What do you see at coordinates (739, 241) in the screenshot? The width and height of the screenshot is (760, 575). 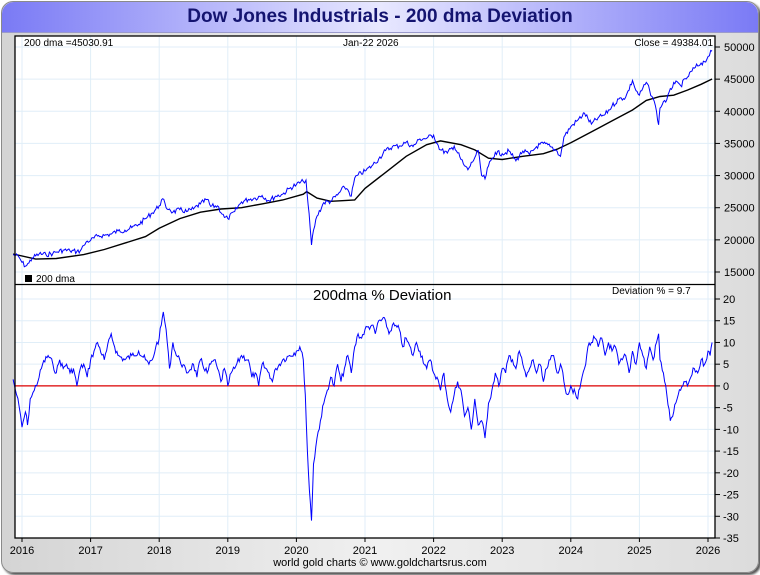 I see `price-tick-label: 20000` at bounding box center [739, 241].